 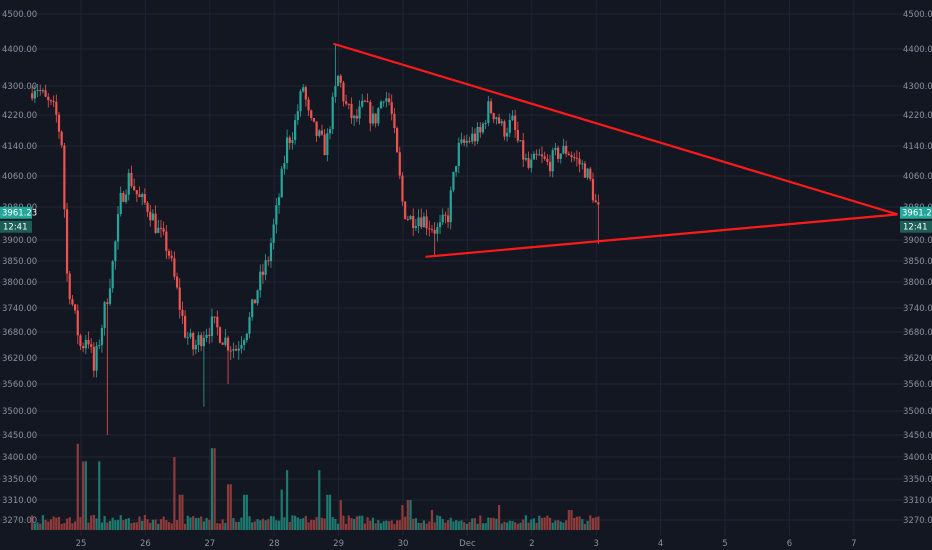 I want to click on price-tick-label-right: 3800.00, so click(x=917, y=283).